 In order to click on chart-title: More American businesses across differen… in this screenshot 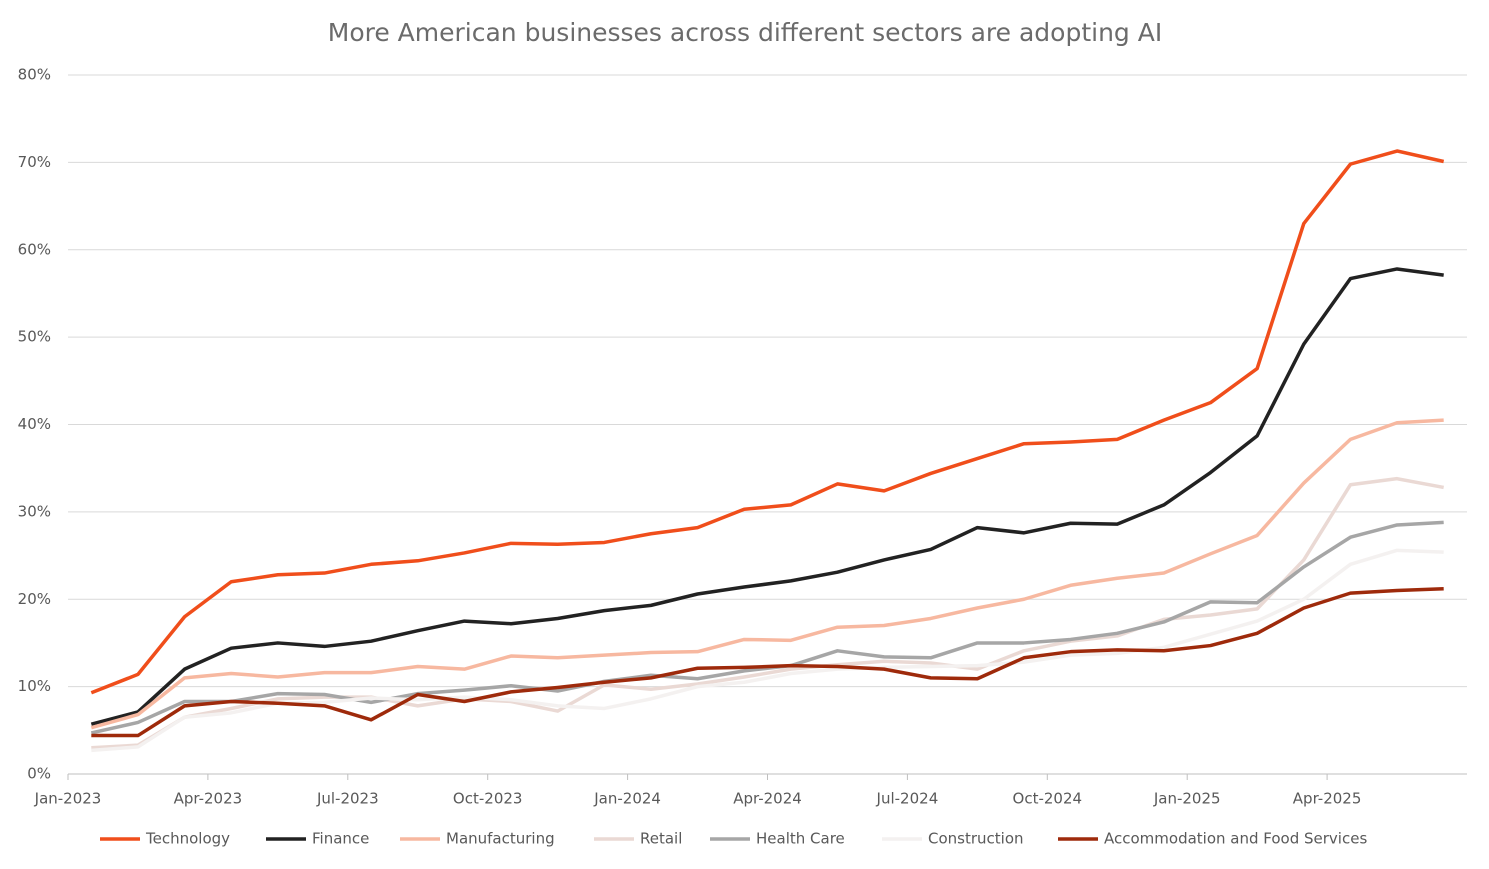, I will do `click(745, 32)`.